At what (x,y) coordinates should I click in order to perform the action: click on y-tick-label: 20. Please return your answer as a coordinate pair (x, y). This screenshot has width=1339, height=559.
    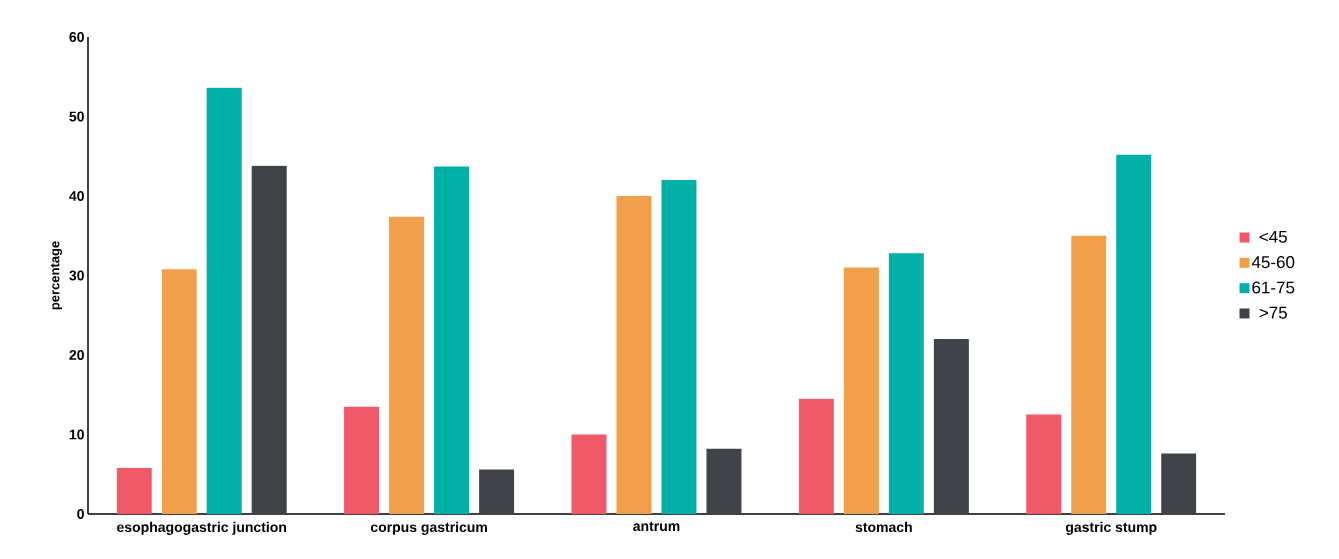
    Looking at the image, I should click on (76, 355).